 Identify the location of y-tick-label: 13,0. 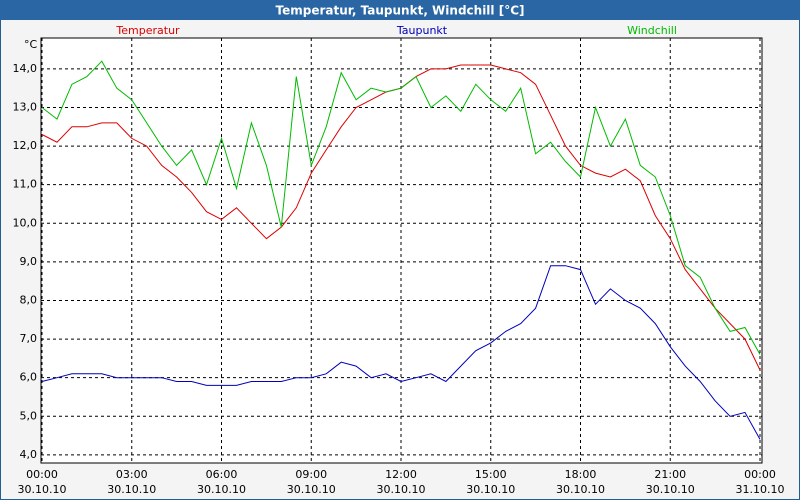
(25, 106).